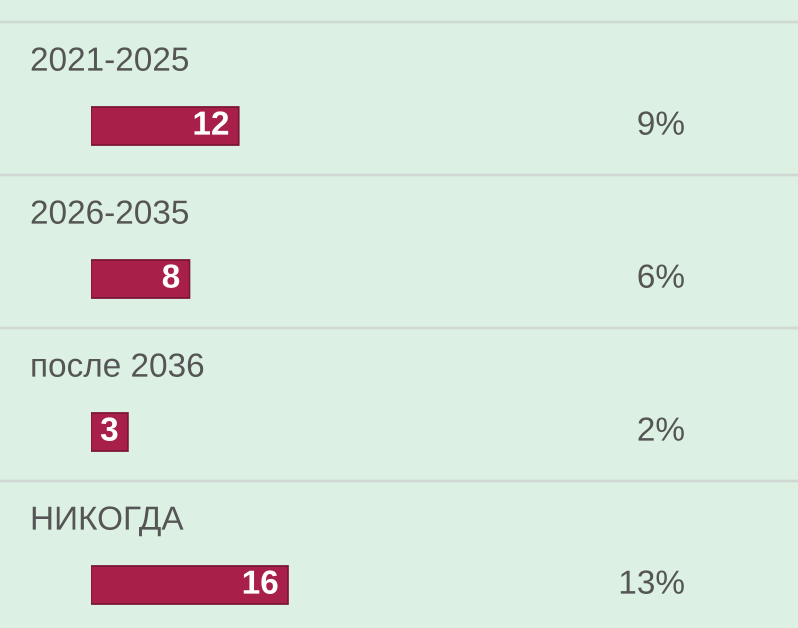  Describe the element at coordinates (118, 365) in the screenshot. I see `y-tick-label: после 2036` at that location.